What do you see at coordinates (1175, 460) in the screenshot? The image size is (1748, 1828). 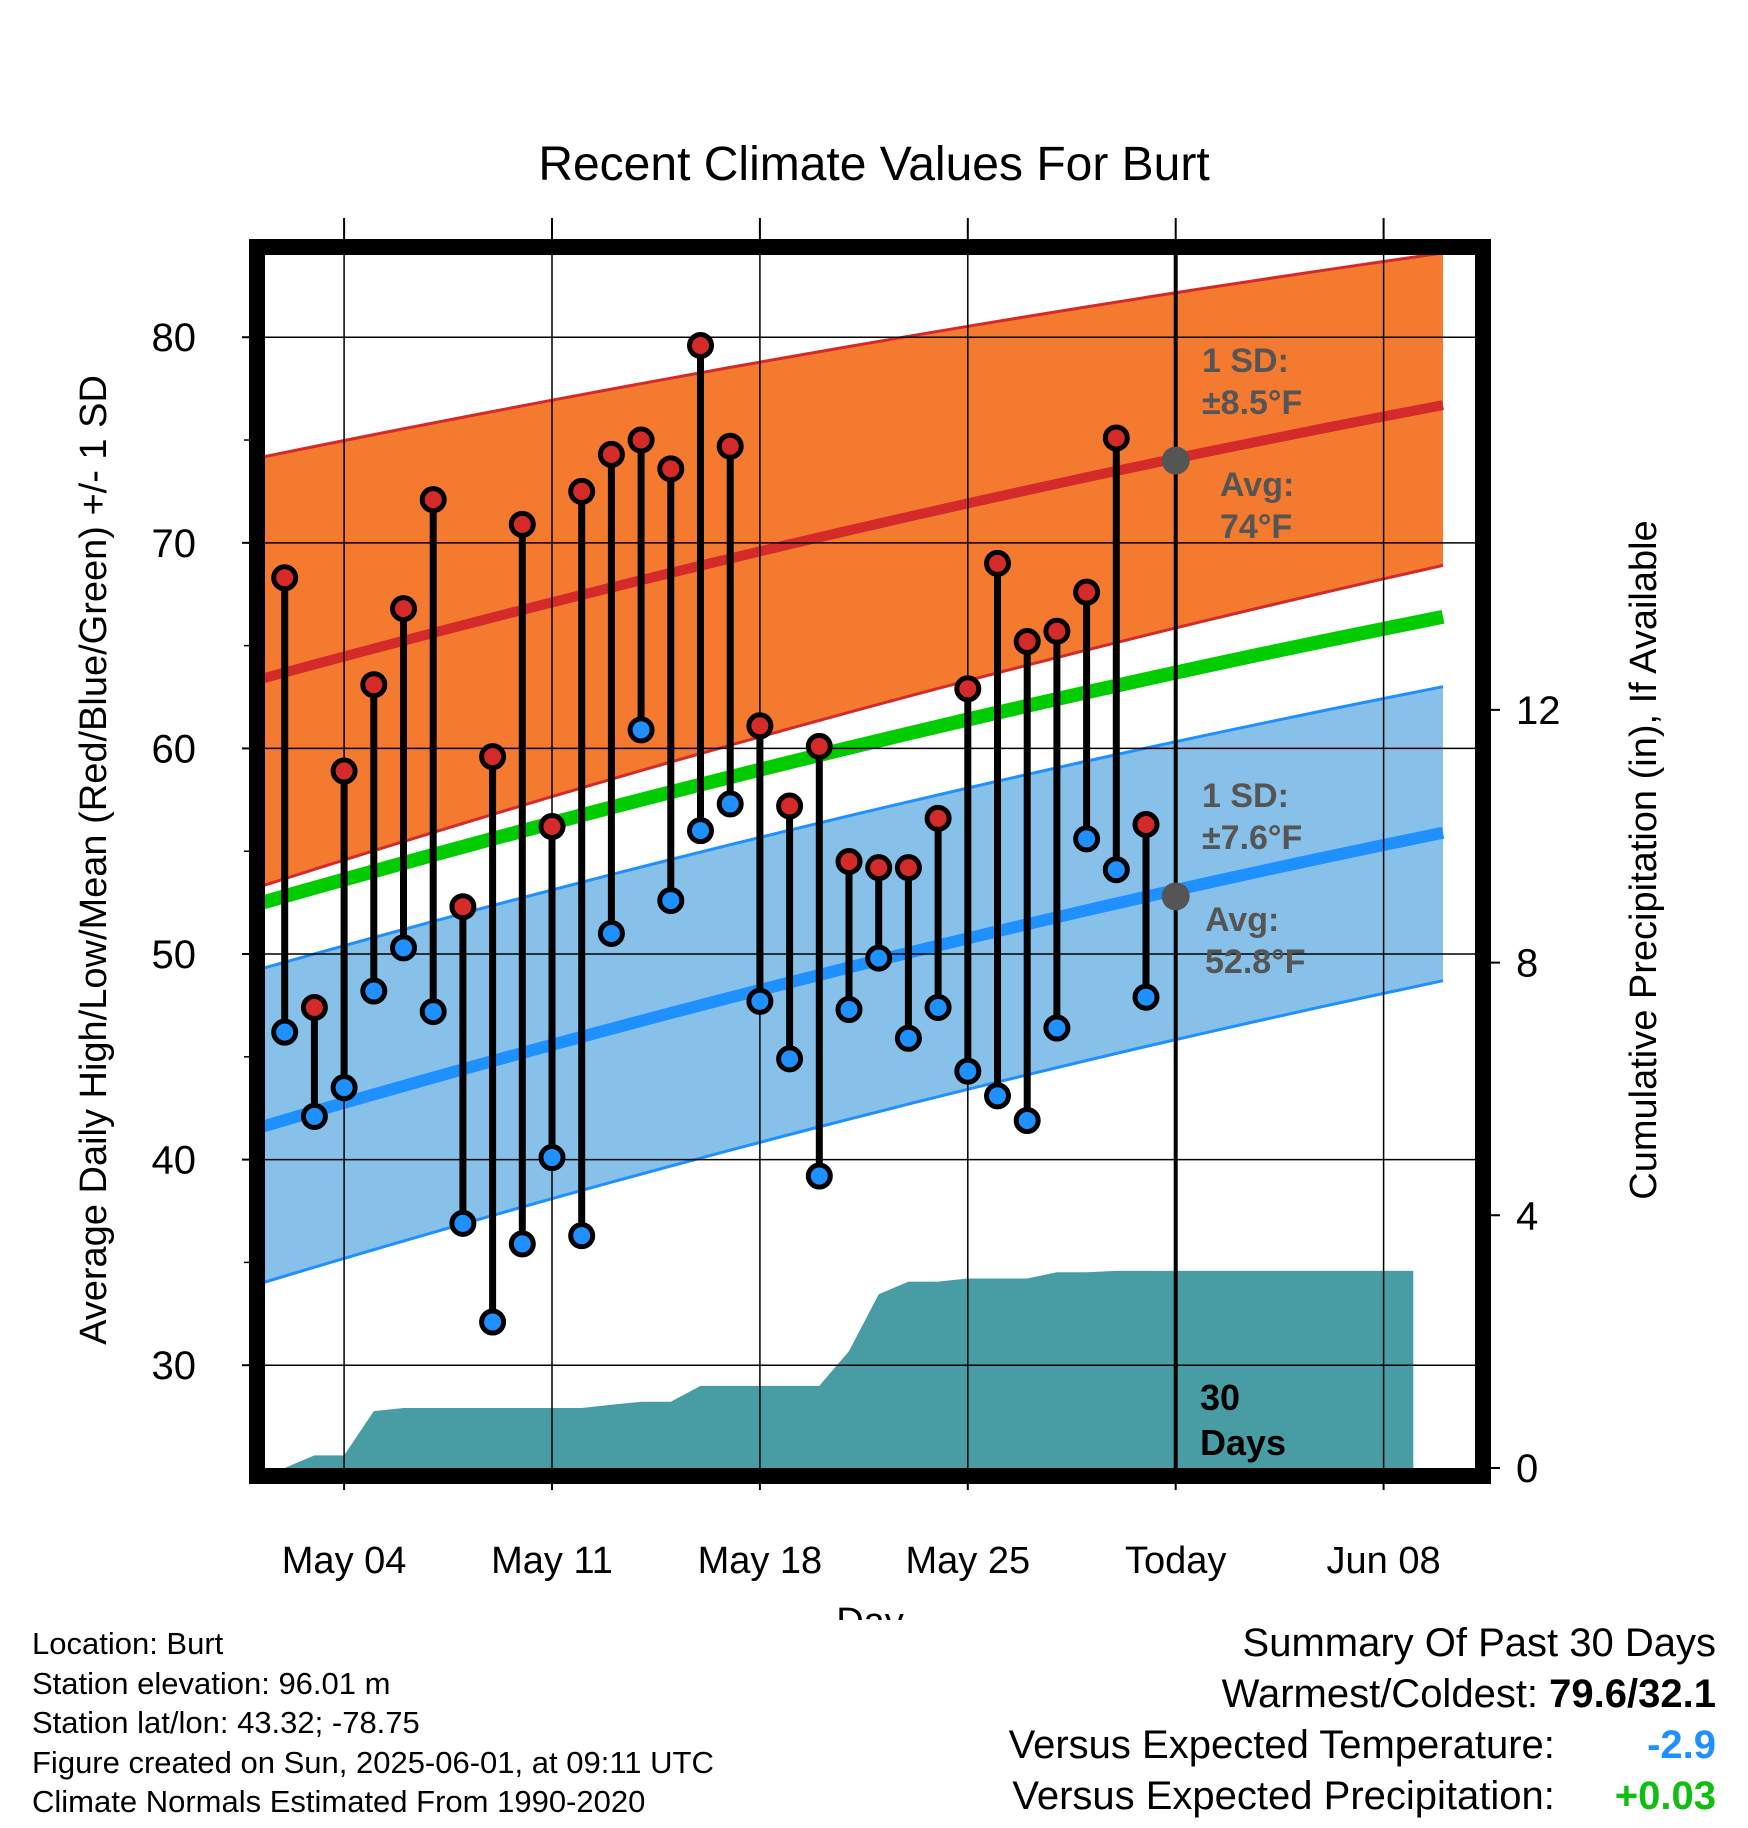 I see `high-avg-marker` at bounding box center [1175, 460].